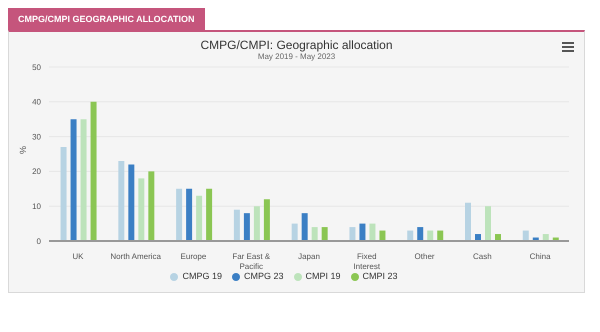  What do you see at coordinates (136, 256) in the screenshot?
I see `x-tick-label: North America` at bounding box center [136, 256].